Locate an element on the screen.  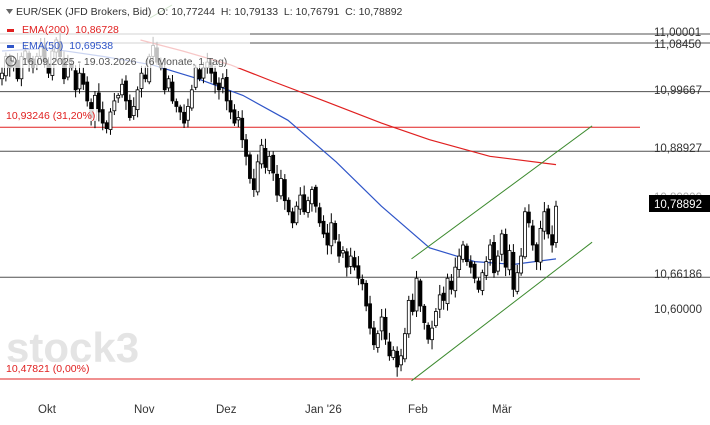
x-tick-label: Feb is located at coordinates (418, 410).